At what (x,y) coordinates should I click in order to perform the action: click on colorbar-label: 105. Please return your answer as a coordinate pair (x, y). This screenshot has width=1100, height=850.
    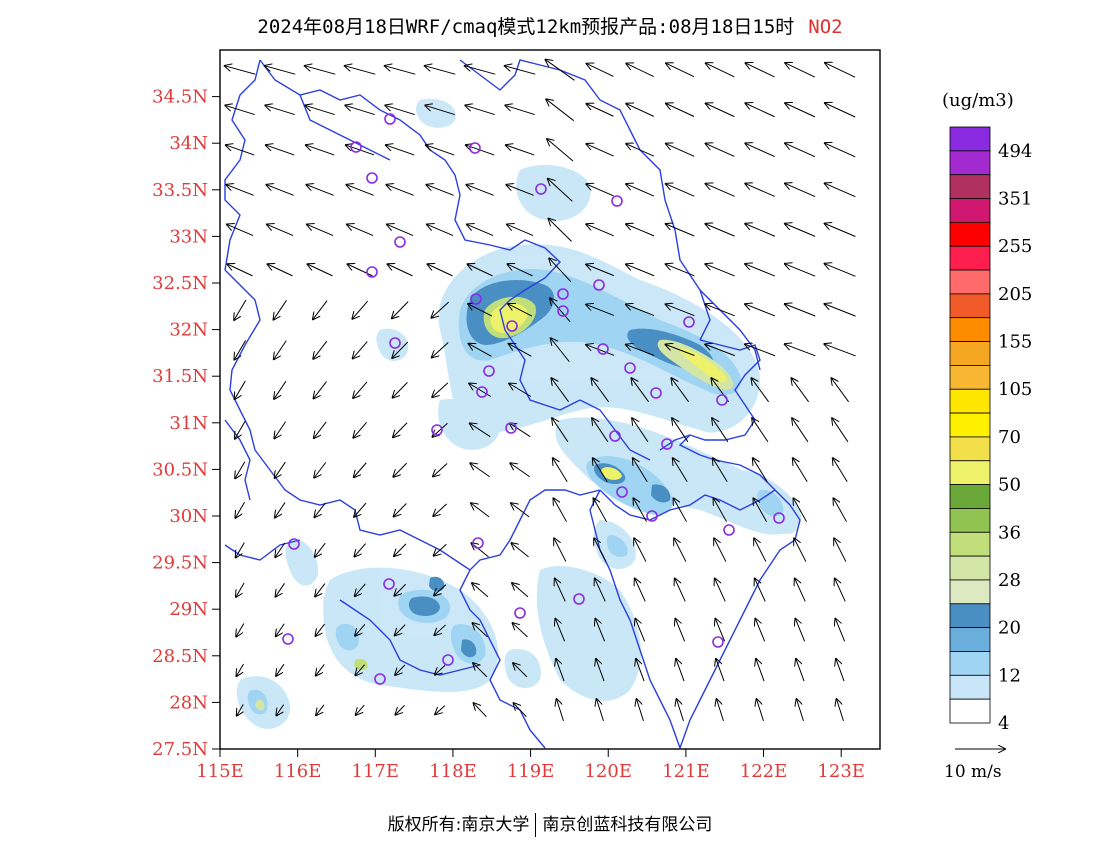
    Looking at the image, I should click on (1015, 389).